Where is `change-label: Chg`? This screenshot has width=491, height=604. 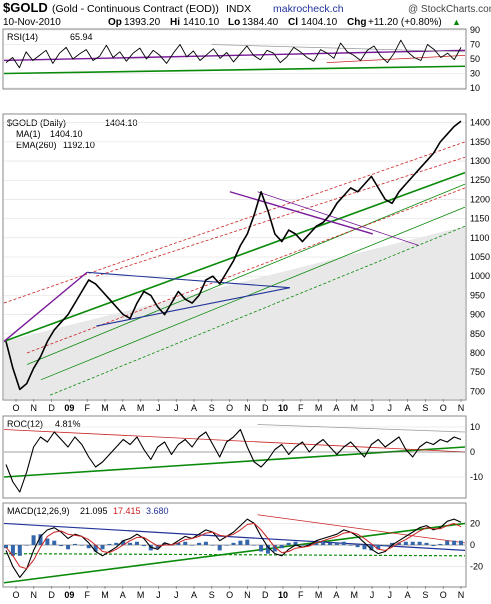
change-label: Chg is located at coordinates (356, 22).